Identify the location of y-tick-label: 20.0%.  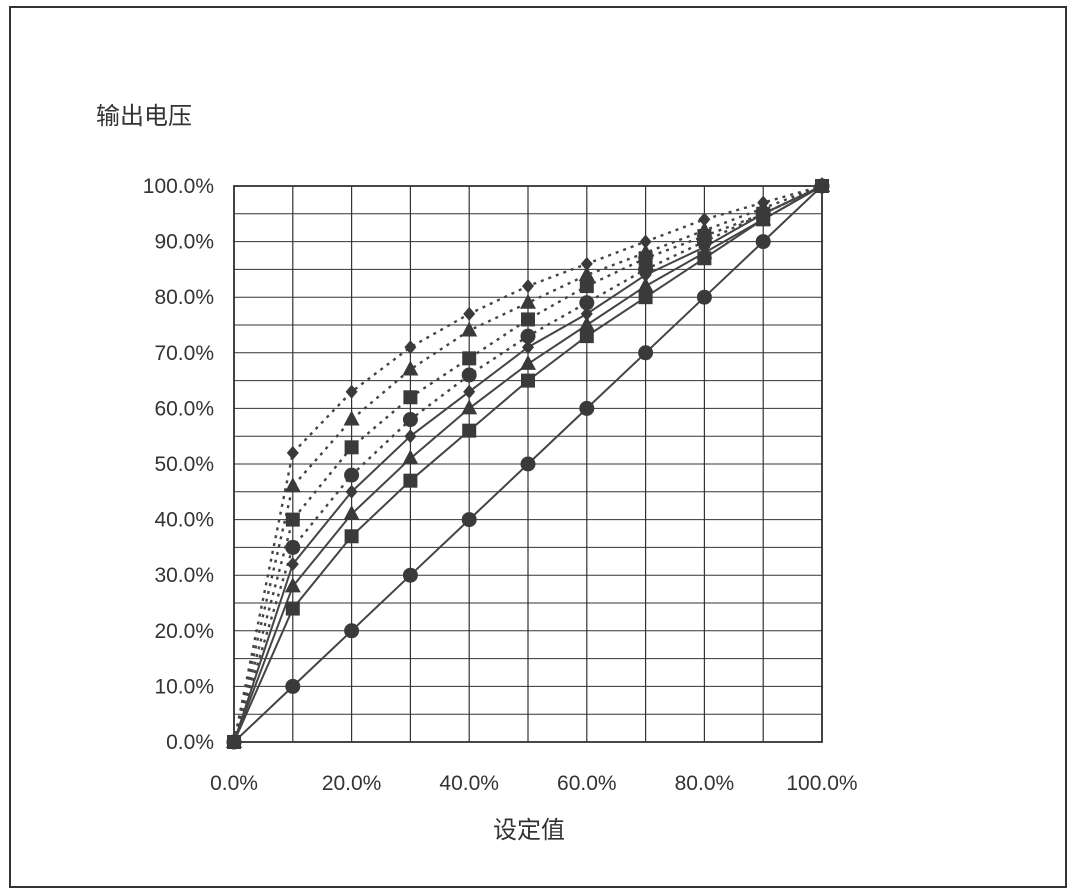
(184, 631).